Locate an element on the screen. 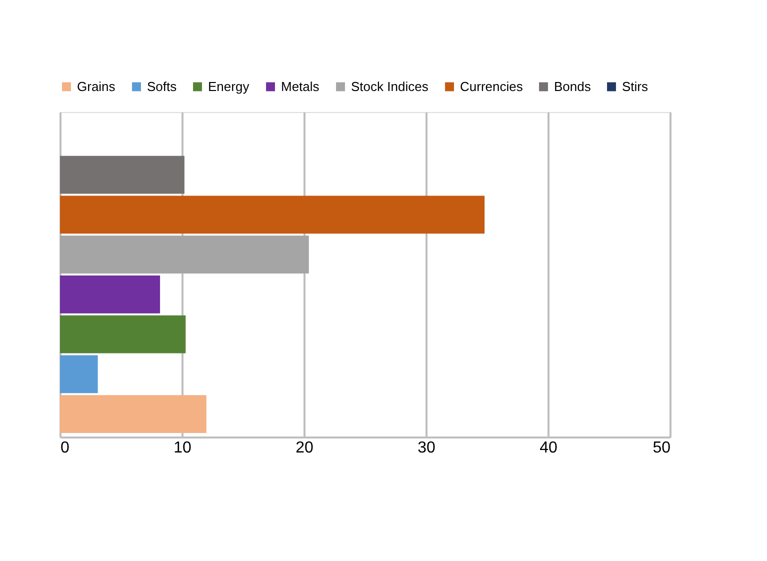 This screenshot has height=561, width=767. x-tick-label: 20 is located at coordinates (305, 448).